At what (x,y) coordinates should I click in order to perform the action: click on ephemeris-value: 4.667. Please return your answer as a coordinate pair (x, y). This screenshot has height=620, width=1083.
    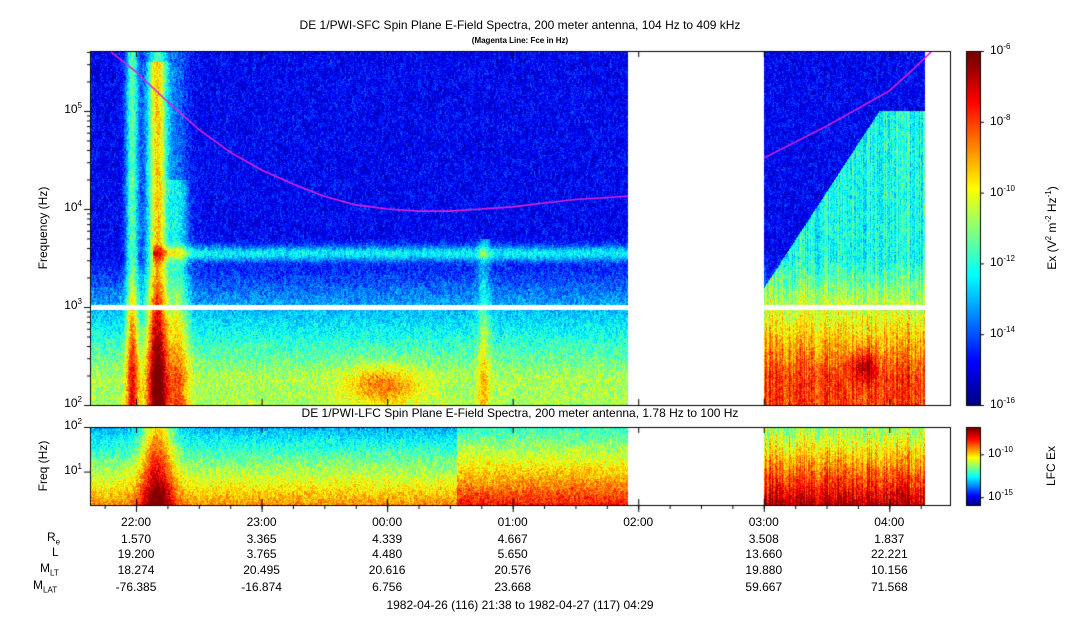
    Looking at the image, I should click on (512, 539).